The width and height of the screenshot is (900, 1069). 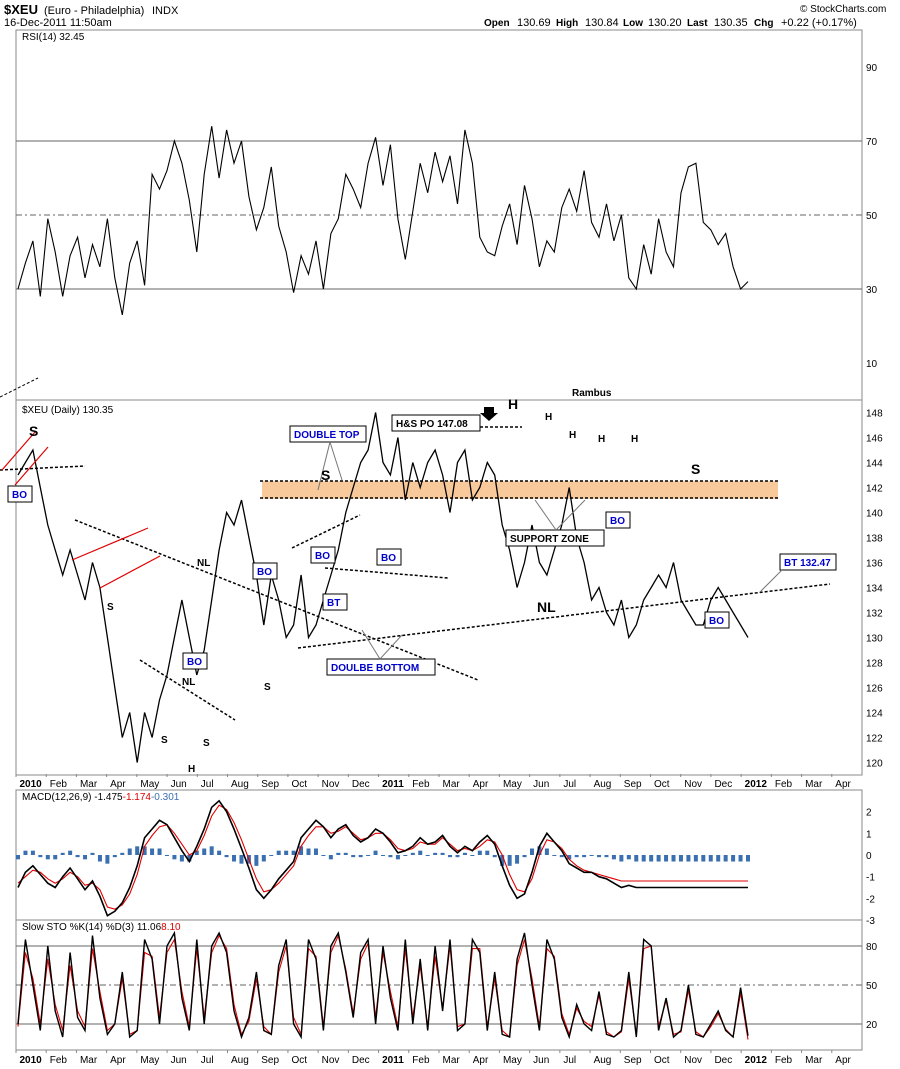 What do you see at coordinates (335, 602) in the screenshot?
I see `bt-box-1: BT` at bounding box center [335, 602].